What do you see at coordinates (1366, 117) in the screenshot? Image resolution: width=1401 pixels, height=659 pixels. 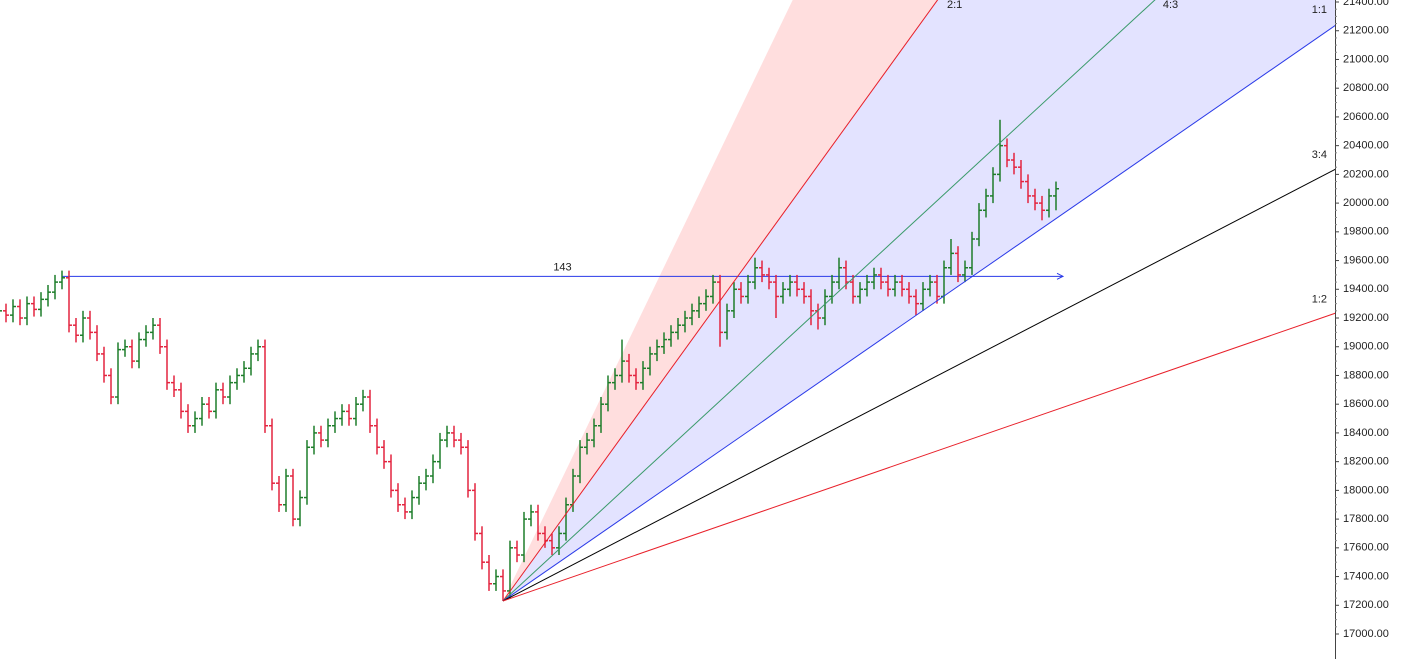 I see `y-tick-label: 20600.00` at bounding box center [1366, 117].